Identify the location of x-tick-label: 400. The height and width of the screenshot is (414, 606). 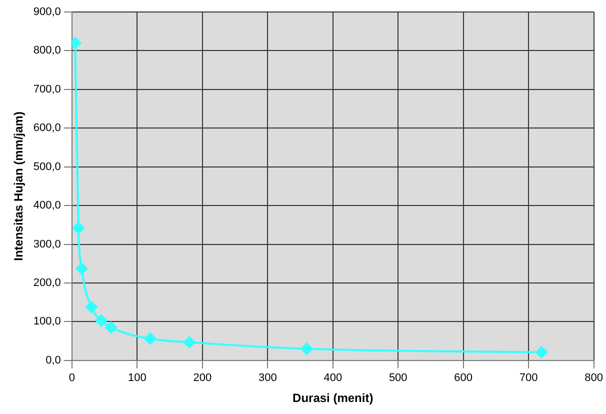
(333, 378).